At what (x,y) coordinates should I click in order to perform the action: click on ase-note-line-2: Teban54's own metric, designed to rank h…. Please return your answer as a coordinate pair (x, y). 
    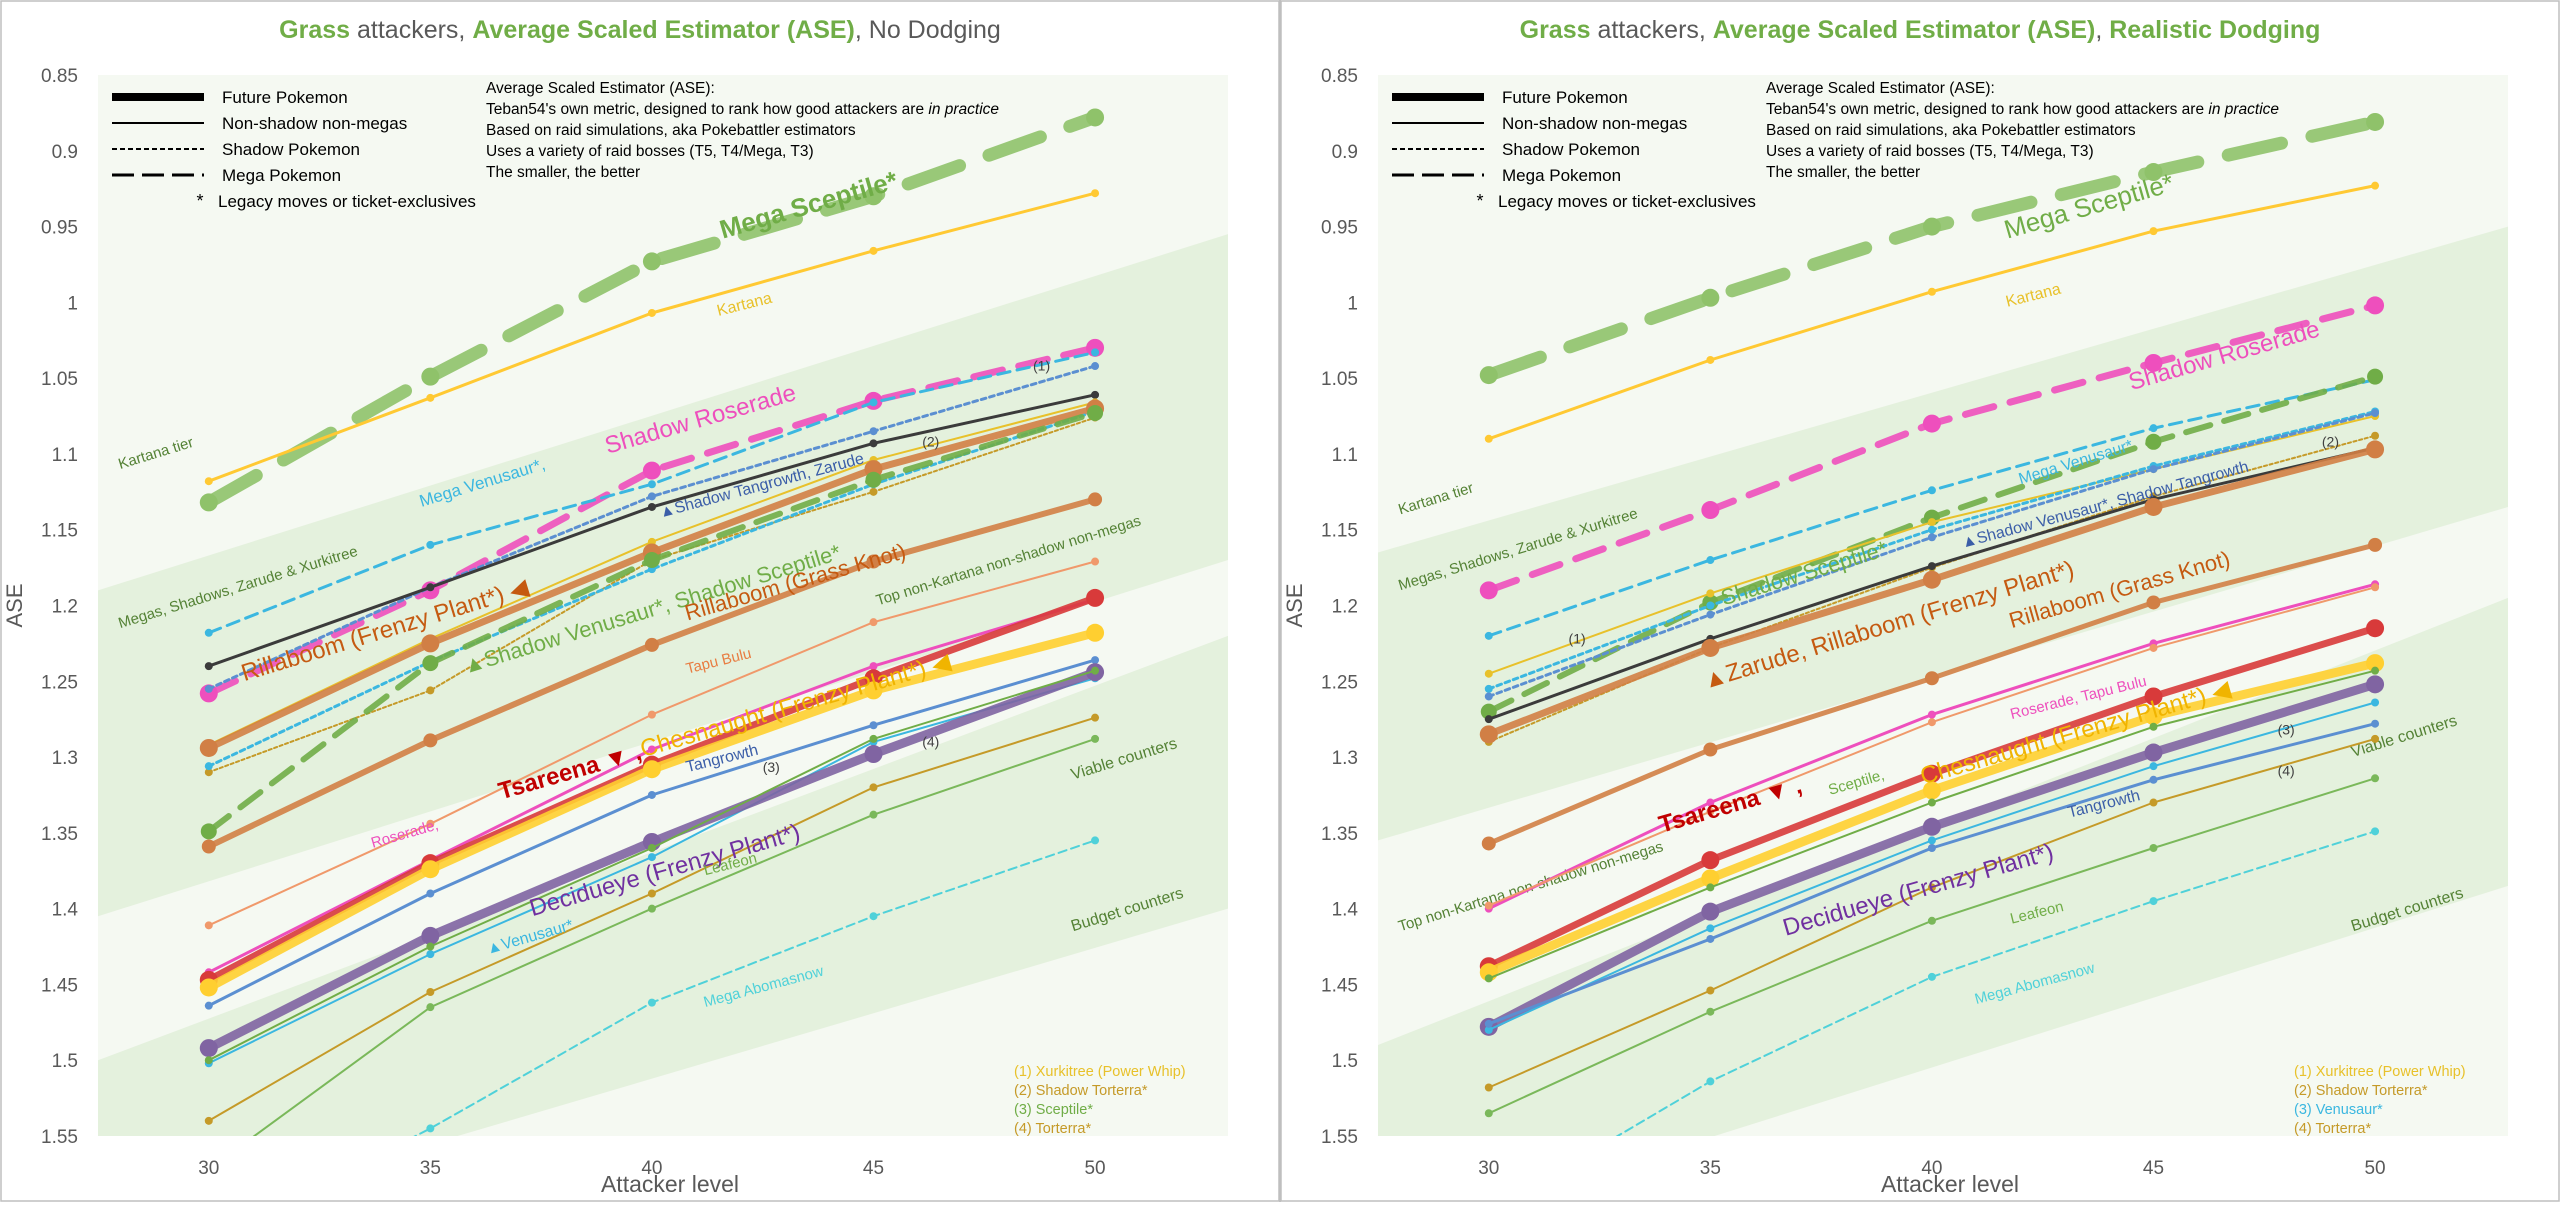
    Looking at the image, I should click on (742, 109).